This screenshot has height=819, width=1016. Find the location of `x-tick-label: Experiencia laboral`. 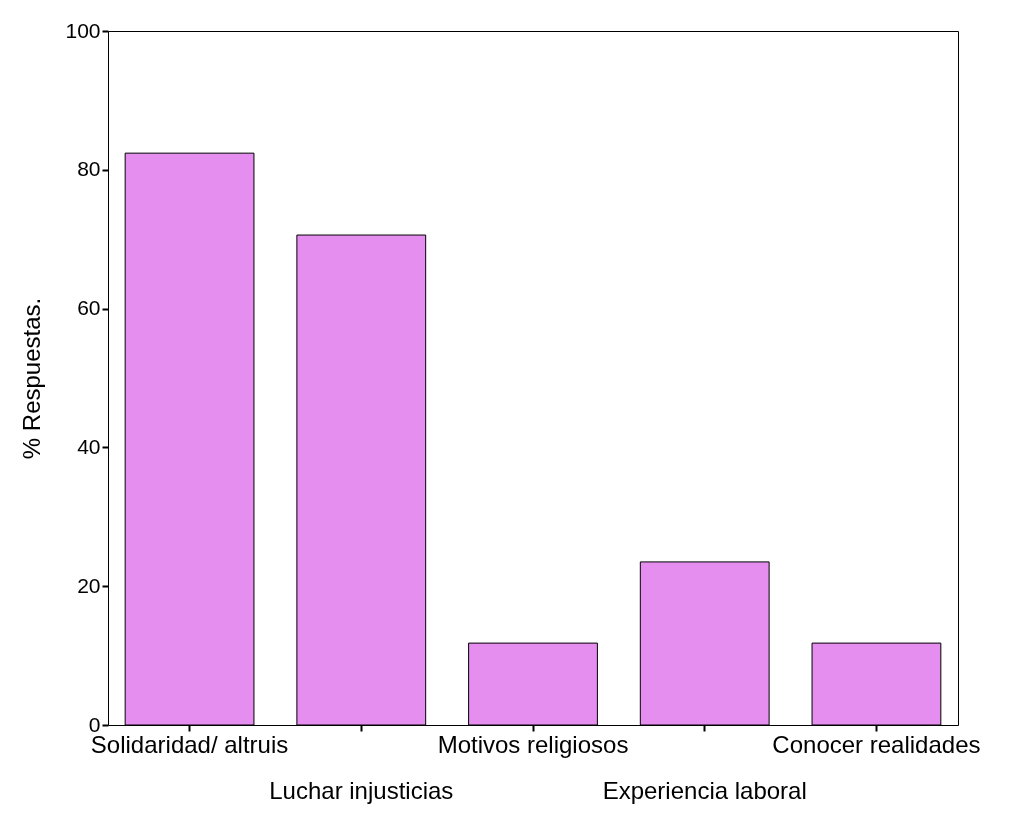

x-tick-label: Experiencia laboral is located at coordinates (704, 790).